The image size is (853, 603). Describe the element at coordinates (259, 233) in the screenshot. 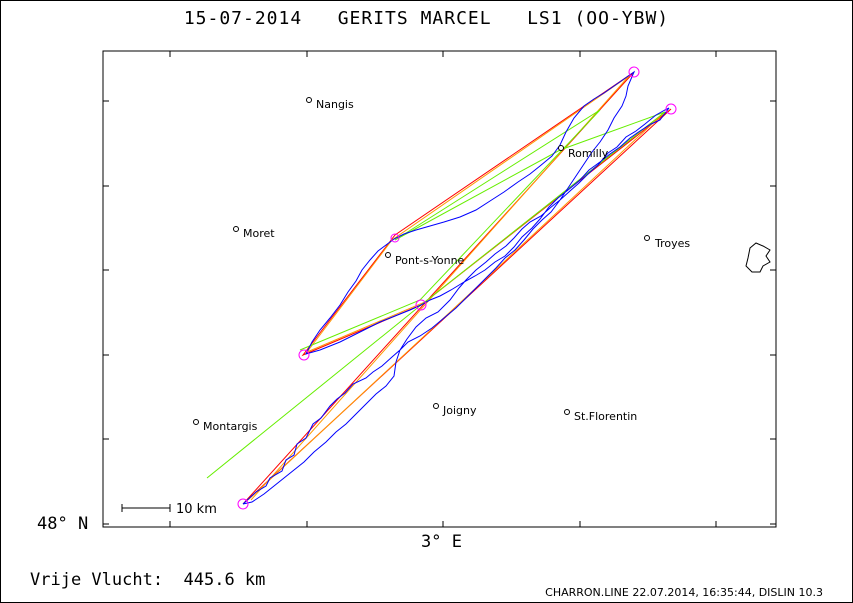

I see `city-label: Moret` at that location.